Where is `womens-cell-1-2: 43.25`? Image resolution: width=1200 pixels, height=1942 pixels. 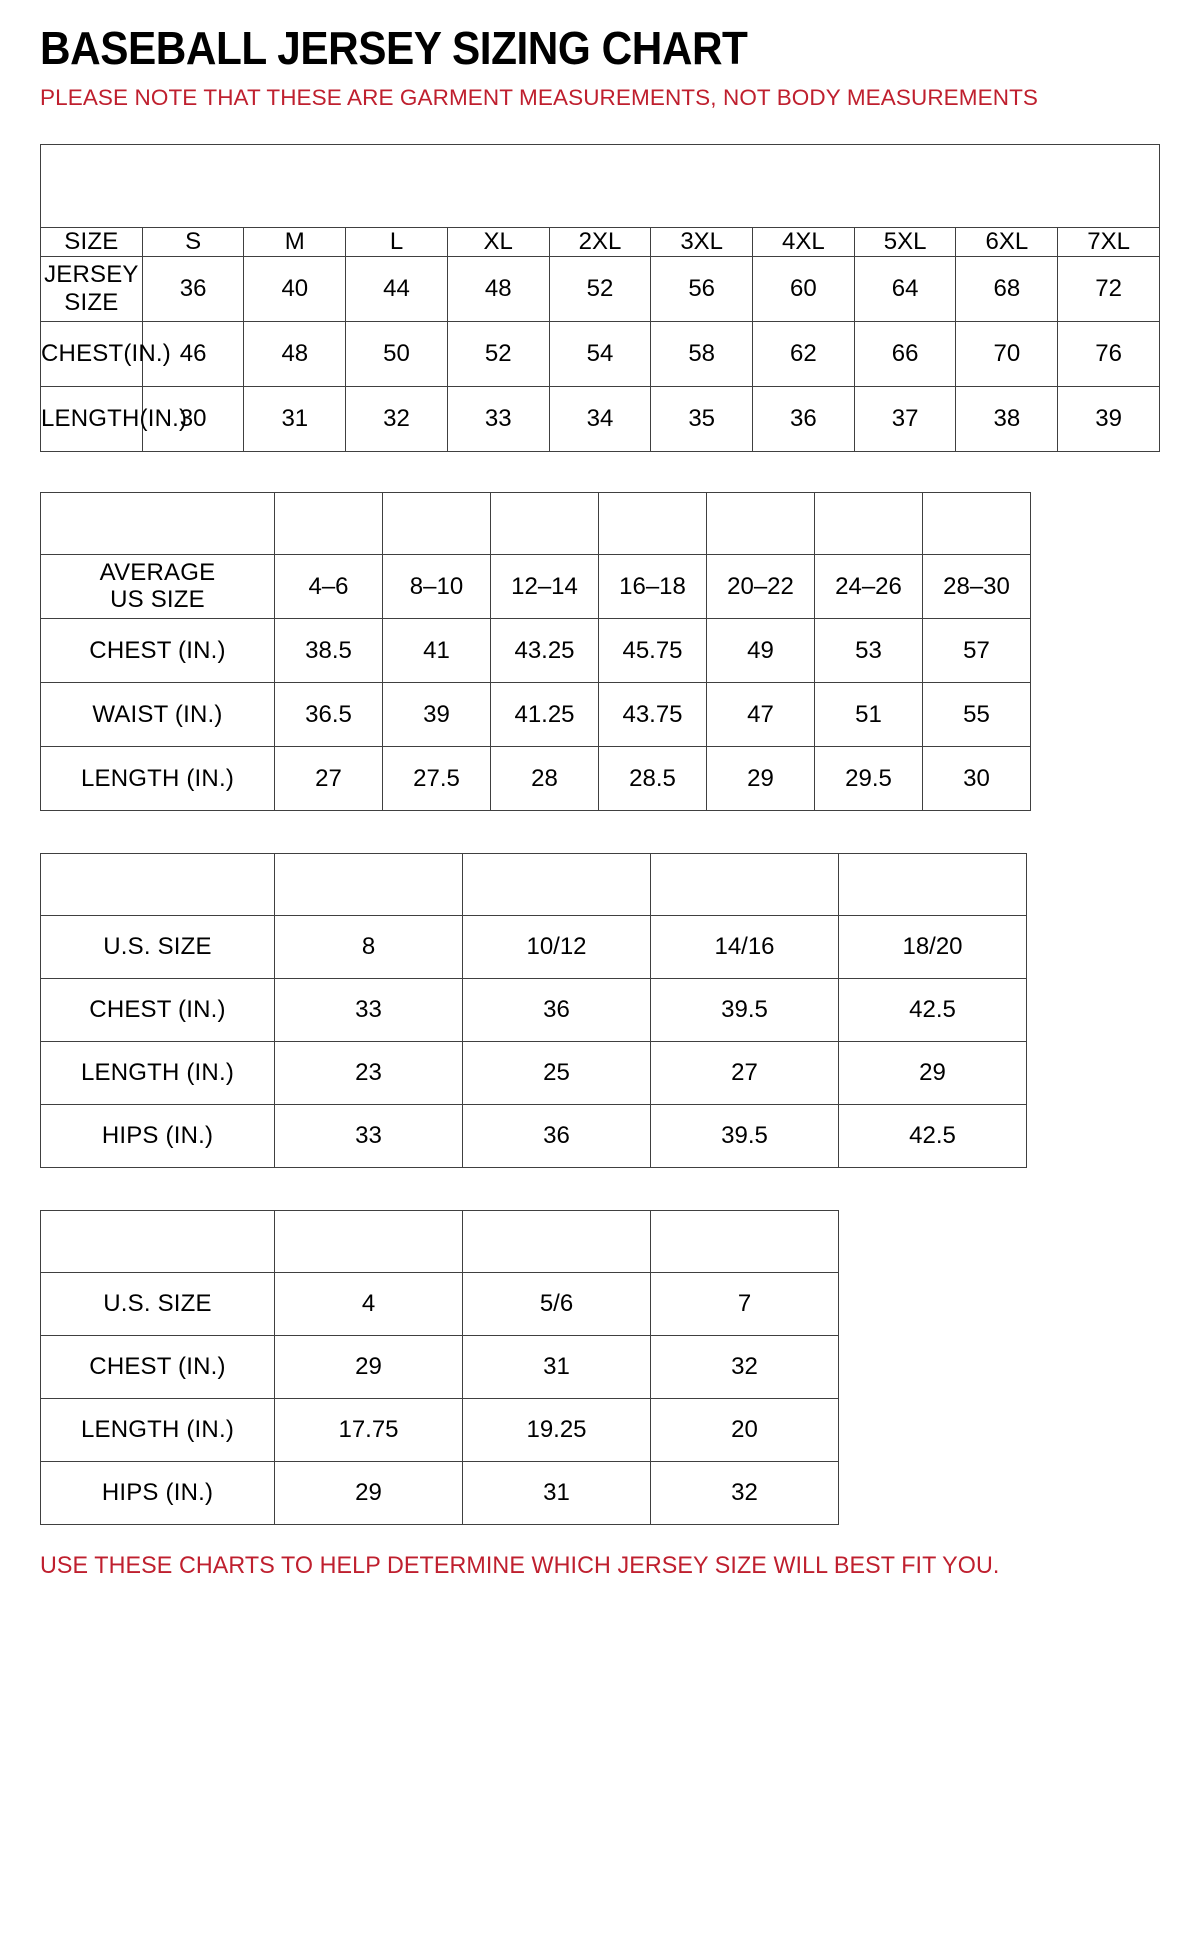 womens-cell-1-2: 43.25 is located at coordinates (544, 650).